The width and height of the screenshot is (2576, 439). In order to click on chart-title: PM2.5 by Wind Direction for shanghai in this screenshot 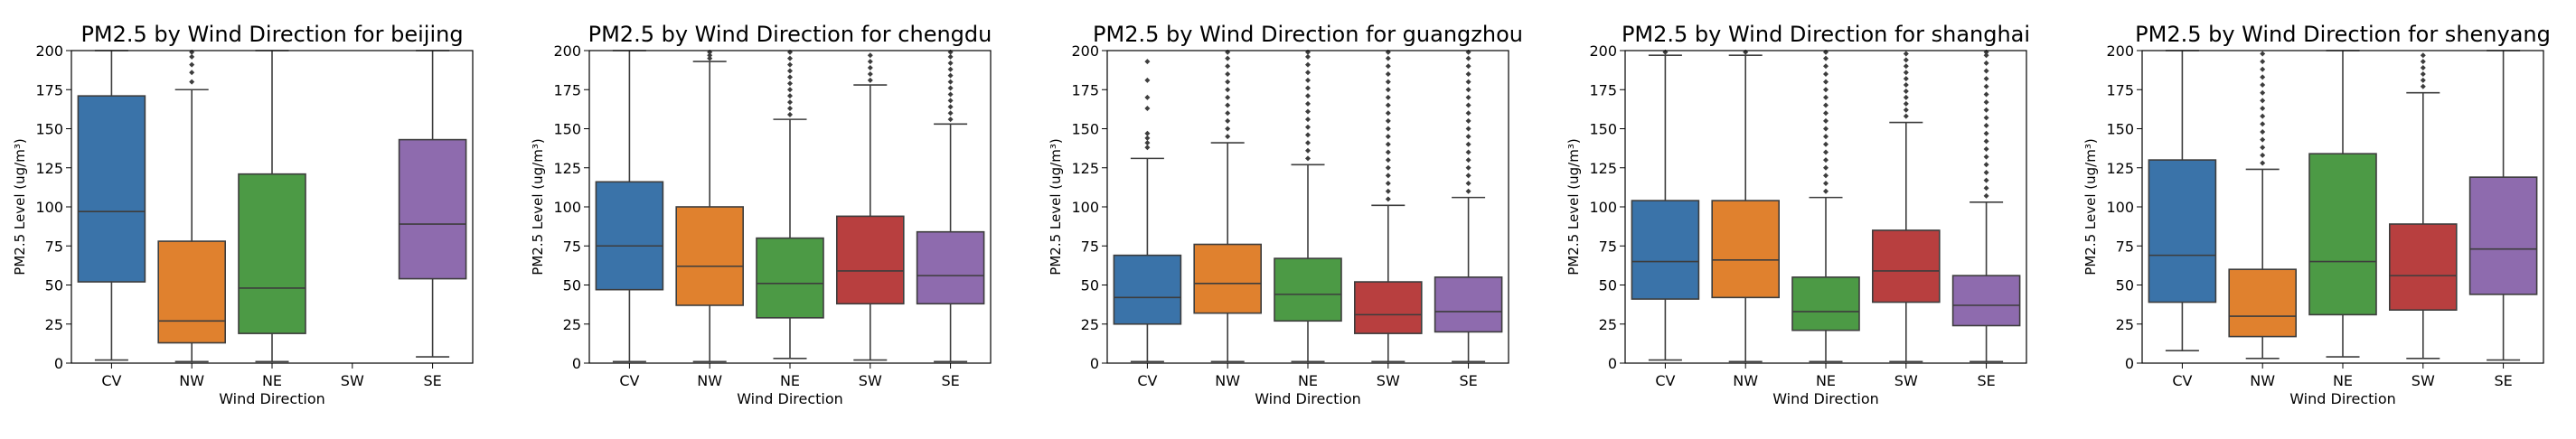, I will do `click(1826, 34)`.